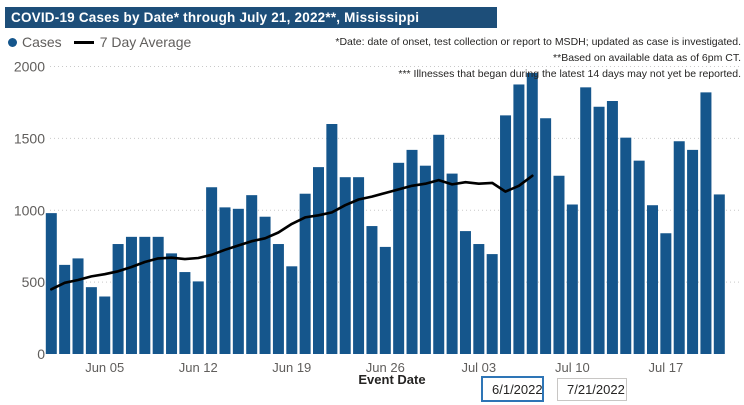 Image resolution: width=744 pixels, height=405 pixels. Describe the element at coordinates (291, 367) in the screenshot. I see `x-tick-jun-19: Jun 19` at that location.